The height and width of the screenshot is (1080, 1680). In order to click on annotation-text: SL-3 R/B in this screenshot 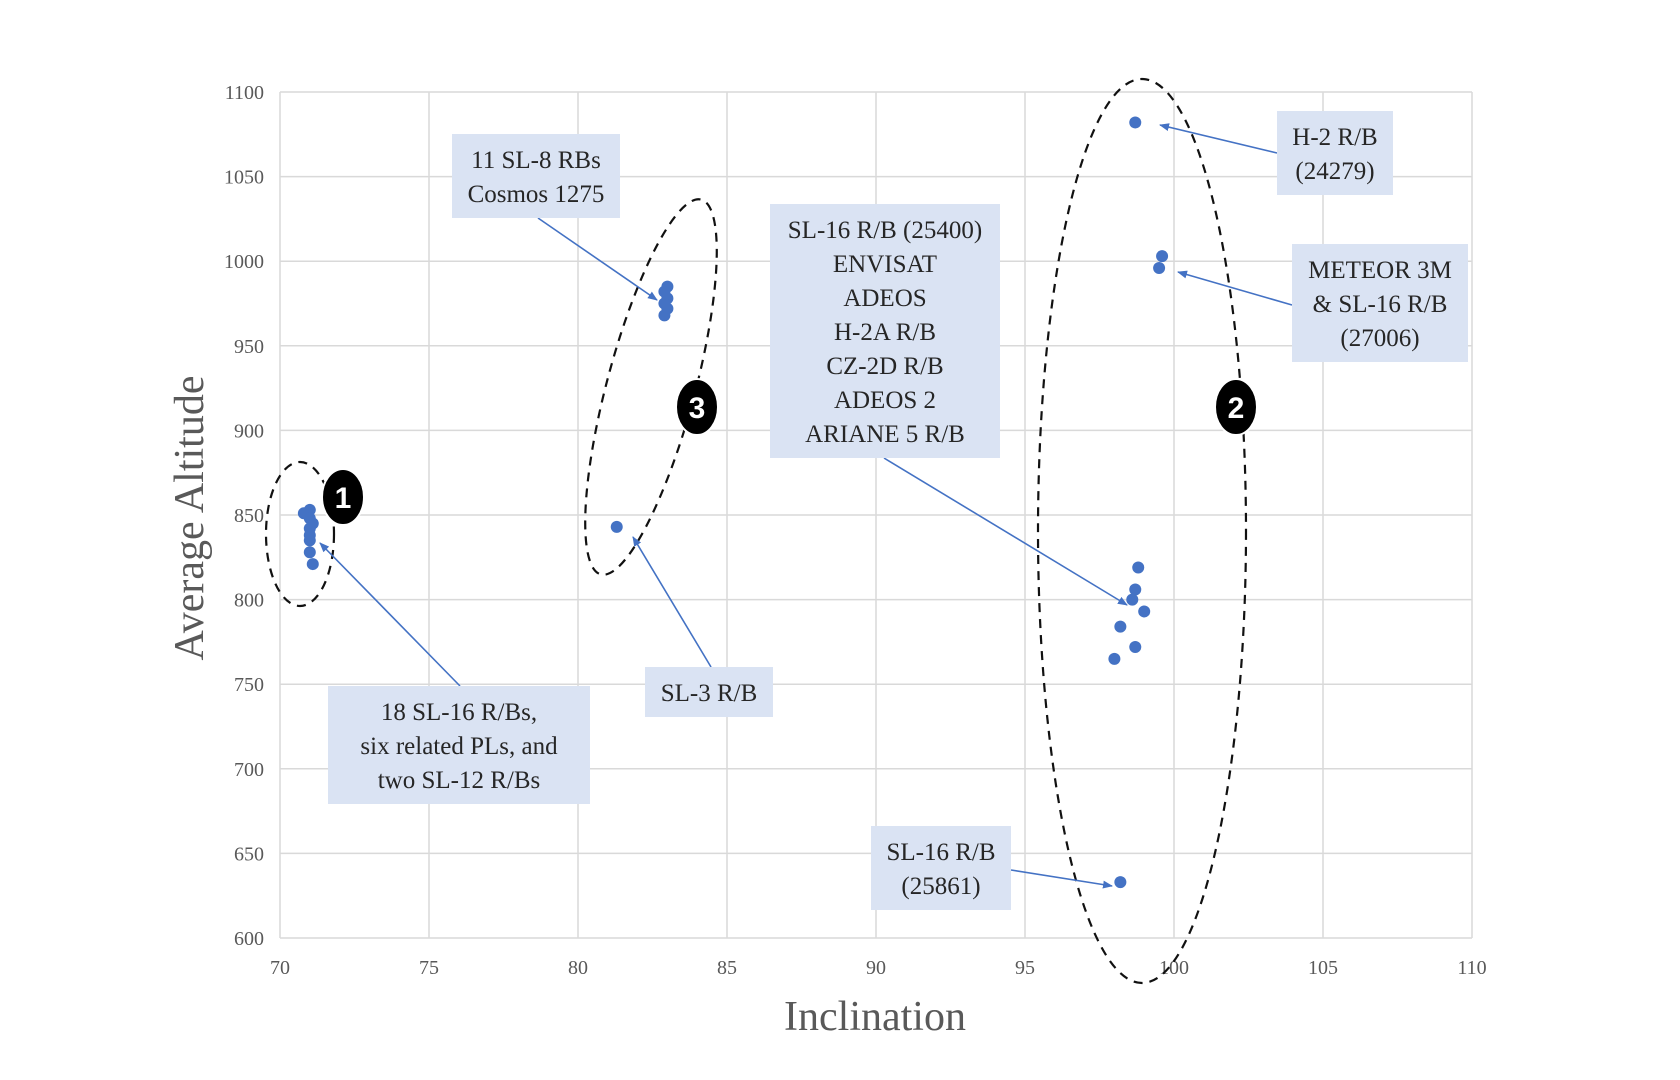, I will do `click(709, 693)`.